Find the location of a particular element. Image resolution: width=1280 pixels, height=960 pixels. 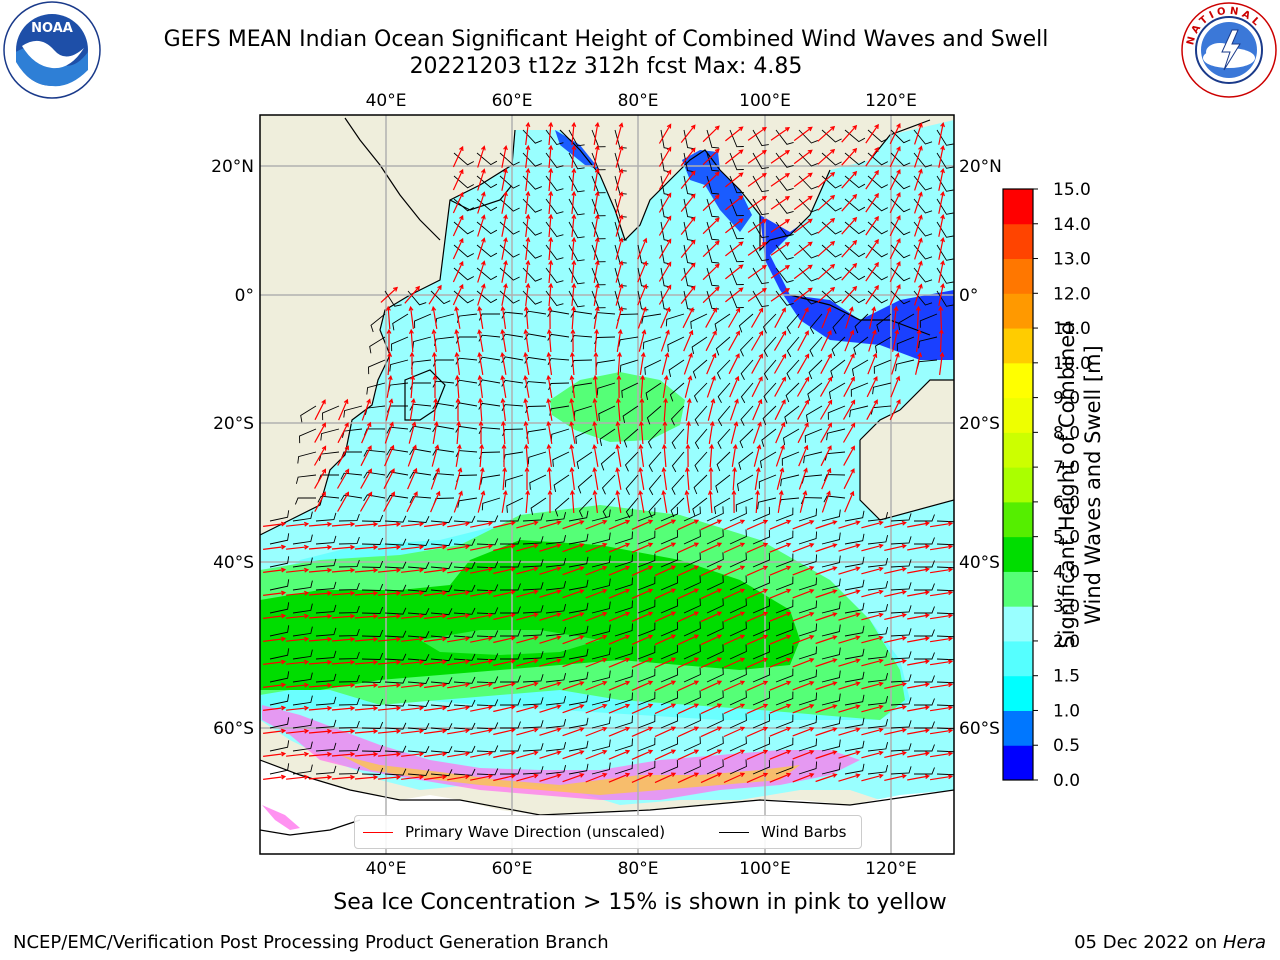

colorbar-label-line2: Wind Waves and Swell [m] is located at coordinates (1093, 485).